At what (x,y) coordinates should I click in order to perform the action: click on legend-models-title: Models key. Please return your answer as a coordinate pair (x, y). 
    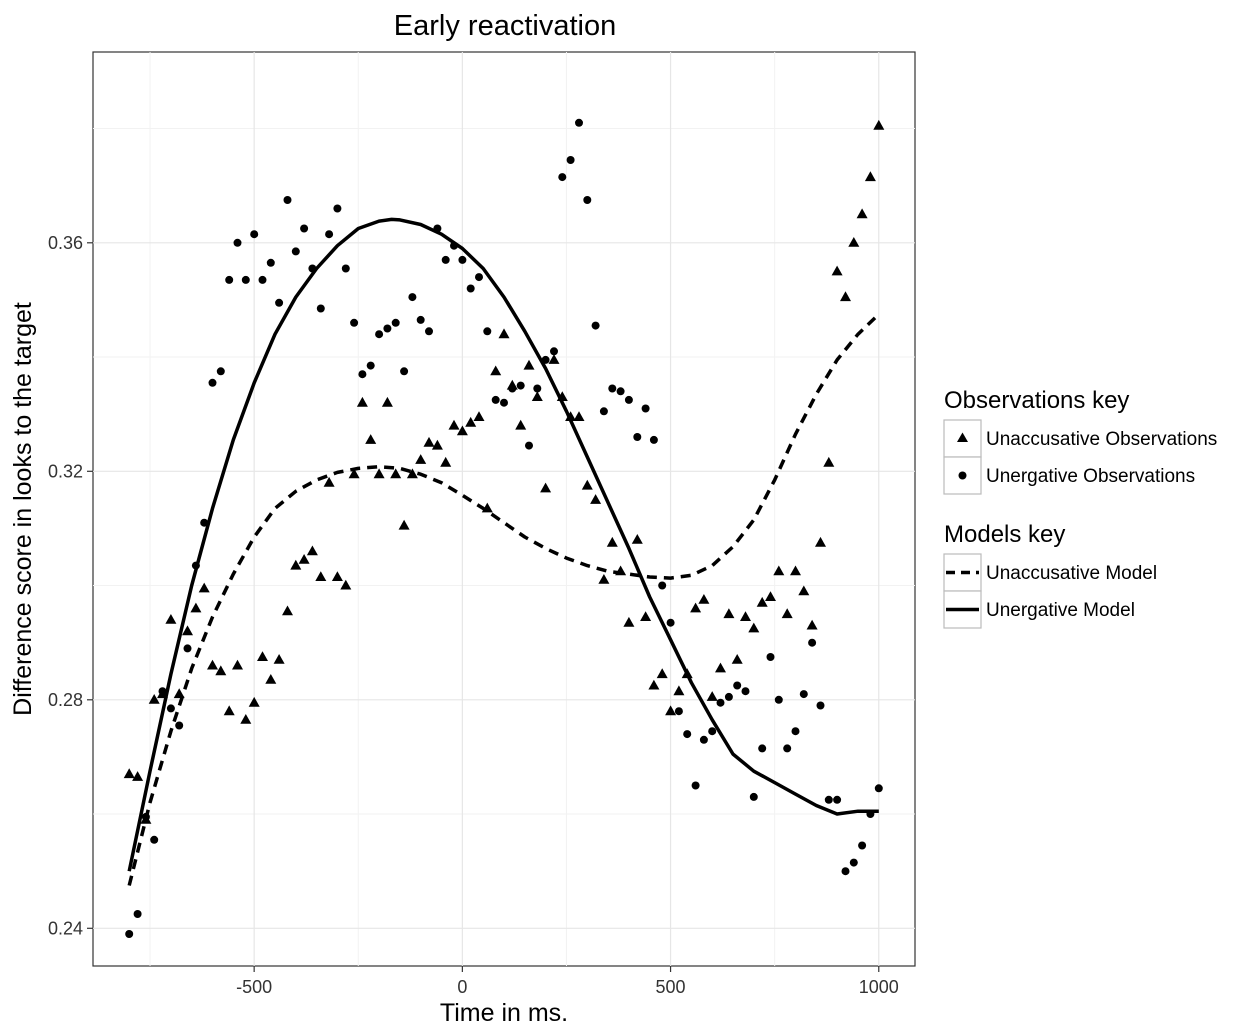
    Looking at the image, I should click on (1004, 534).